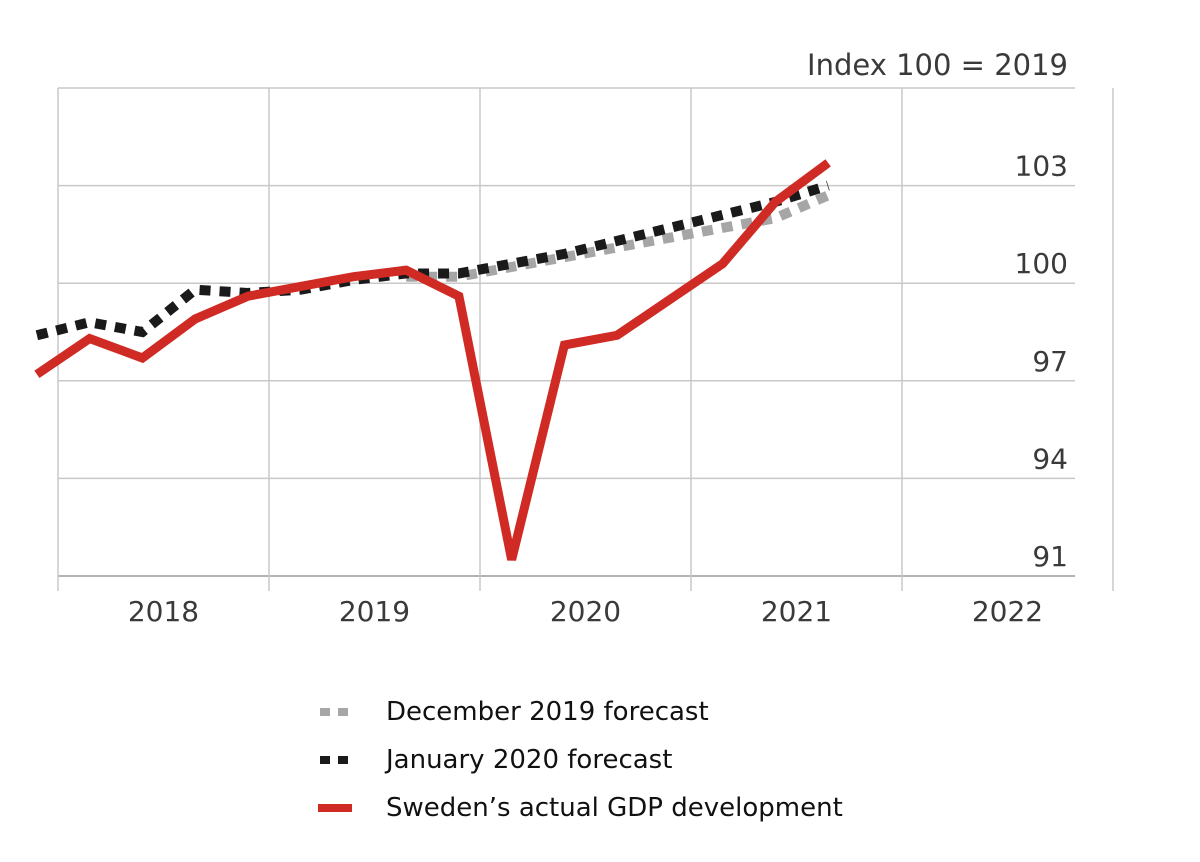 The width and height of the screenshot is (1200, 862). Describe the element at coordinates (338, 760) in the screenshot. I see `dotted-black-swatch-icon` at that location.